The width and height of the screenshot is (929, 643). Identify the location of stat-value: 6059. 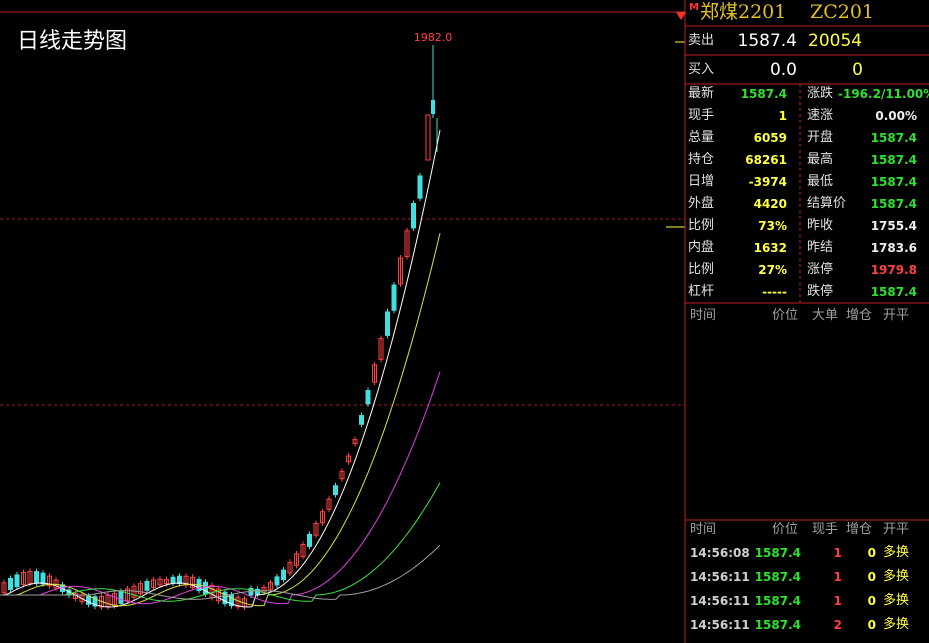
(770, 138).